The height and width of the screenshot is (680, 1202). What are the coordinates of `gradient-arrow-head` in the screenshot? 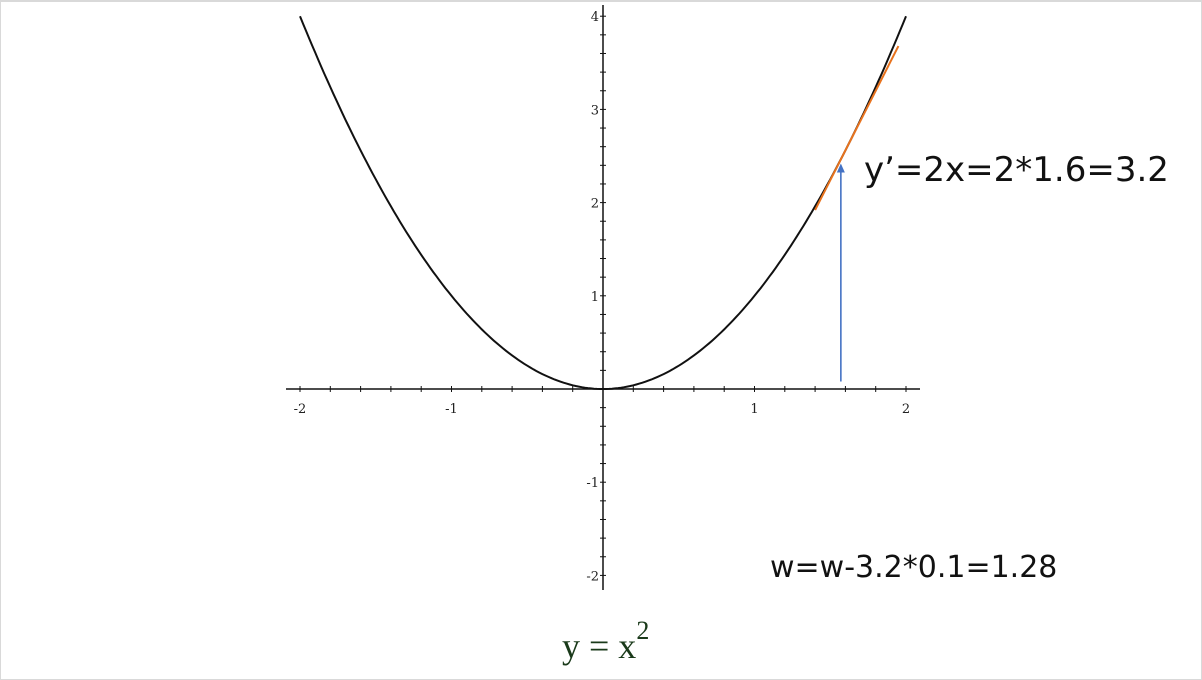 It's located at (840, 168).